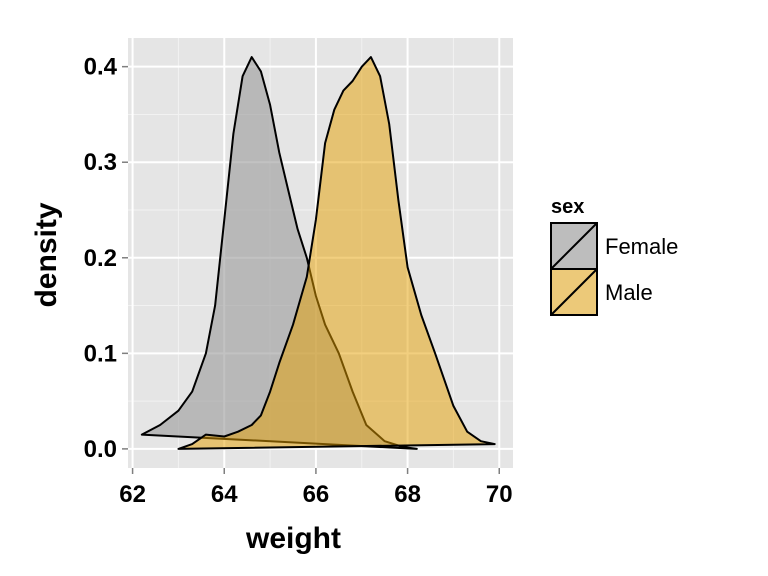 The height and width of the screenshot is (576, 768). I want to click on y-tick-label: 0.0, so click(100, 449).